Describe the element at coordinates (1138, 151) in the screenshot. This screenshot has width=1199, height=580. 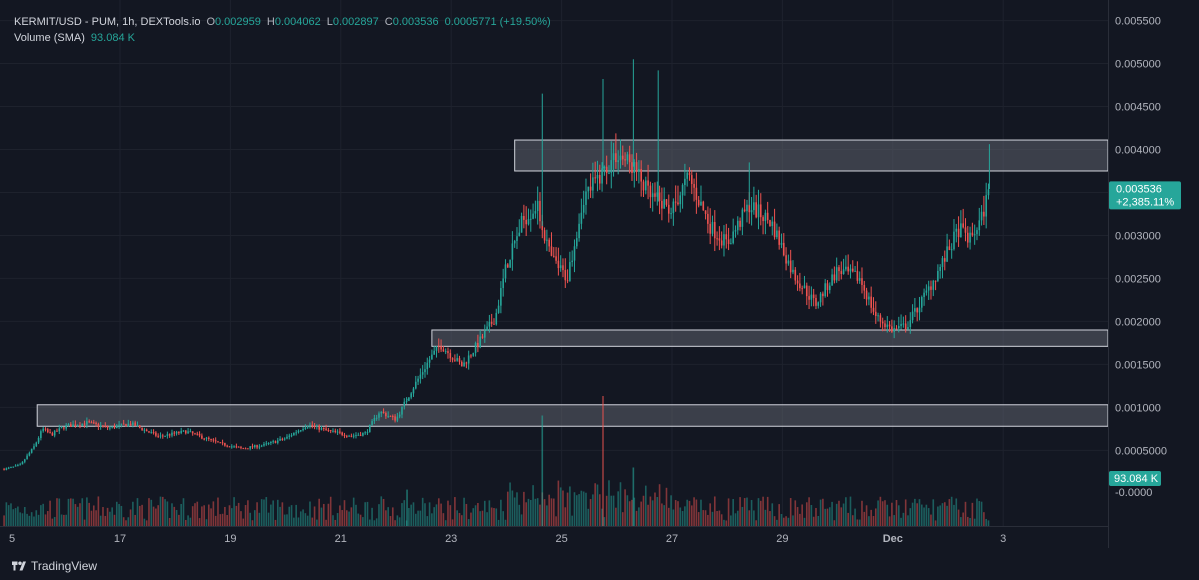
I see `price-tick-label: 0.004000` at that location.